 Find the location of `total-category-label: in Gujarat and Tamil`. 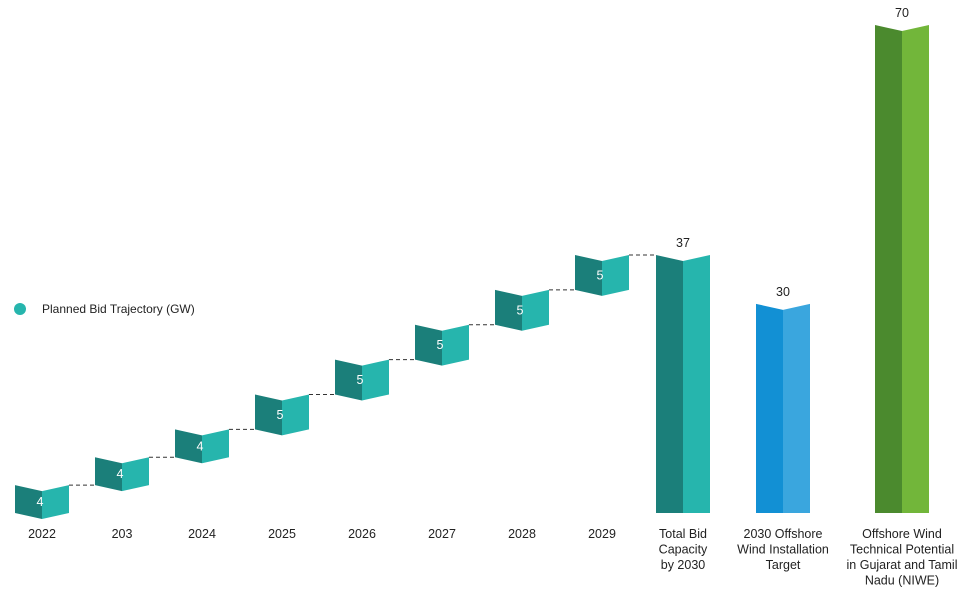

total-category-label: in Gujarat and Tamil is located at coordinates (902, 565).